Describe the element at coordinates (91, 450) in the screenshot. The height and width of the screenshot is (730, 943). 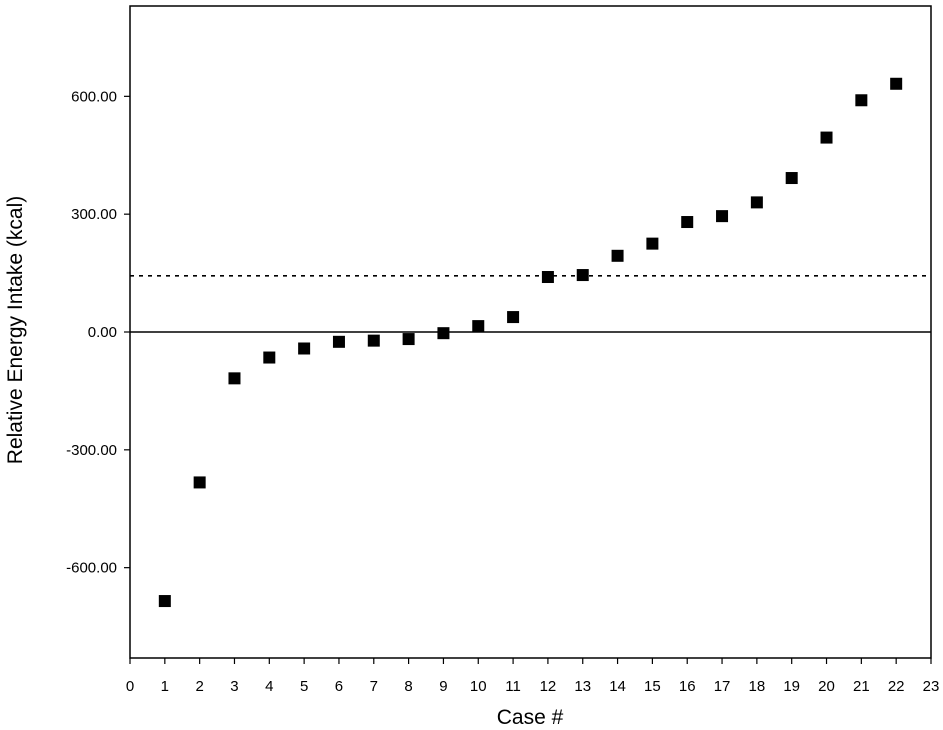
I see `y-tick-label: -300.00` at that location.